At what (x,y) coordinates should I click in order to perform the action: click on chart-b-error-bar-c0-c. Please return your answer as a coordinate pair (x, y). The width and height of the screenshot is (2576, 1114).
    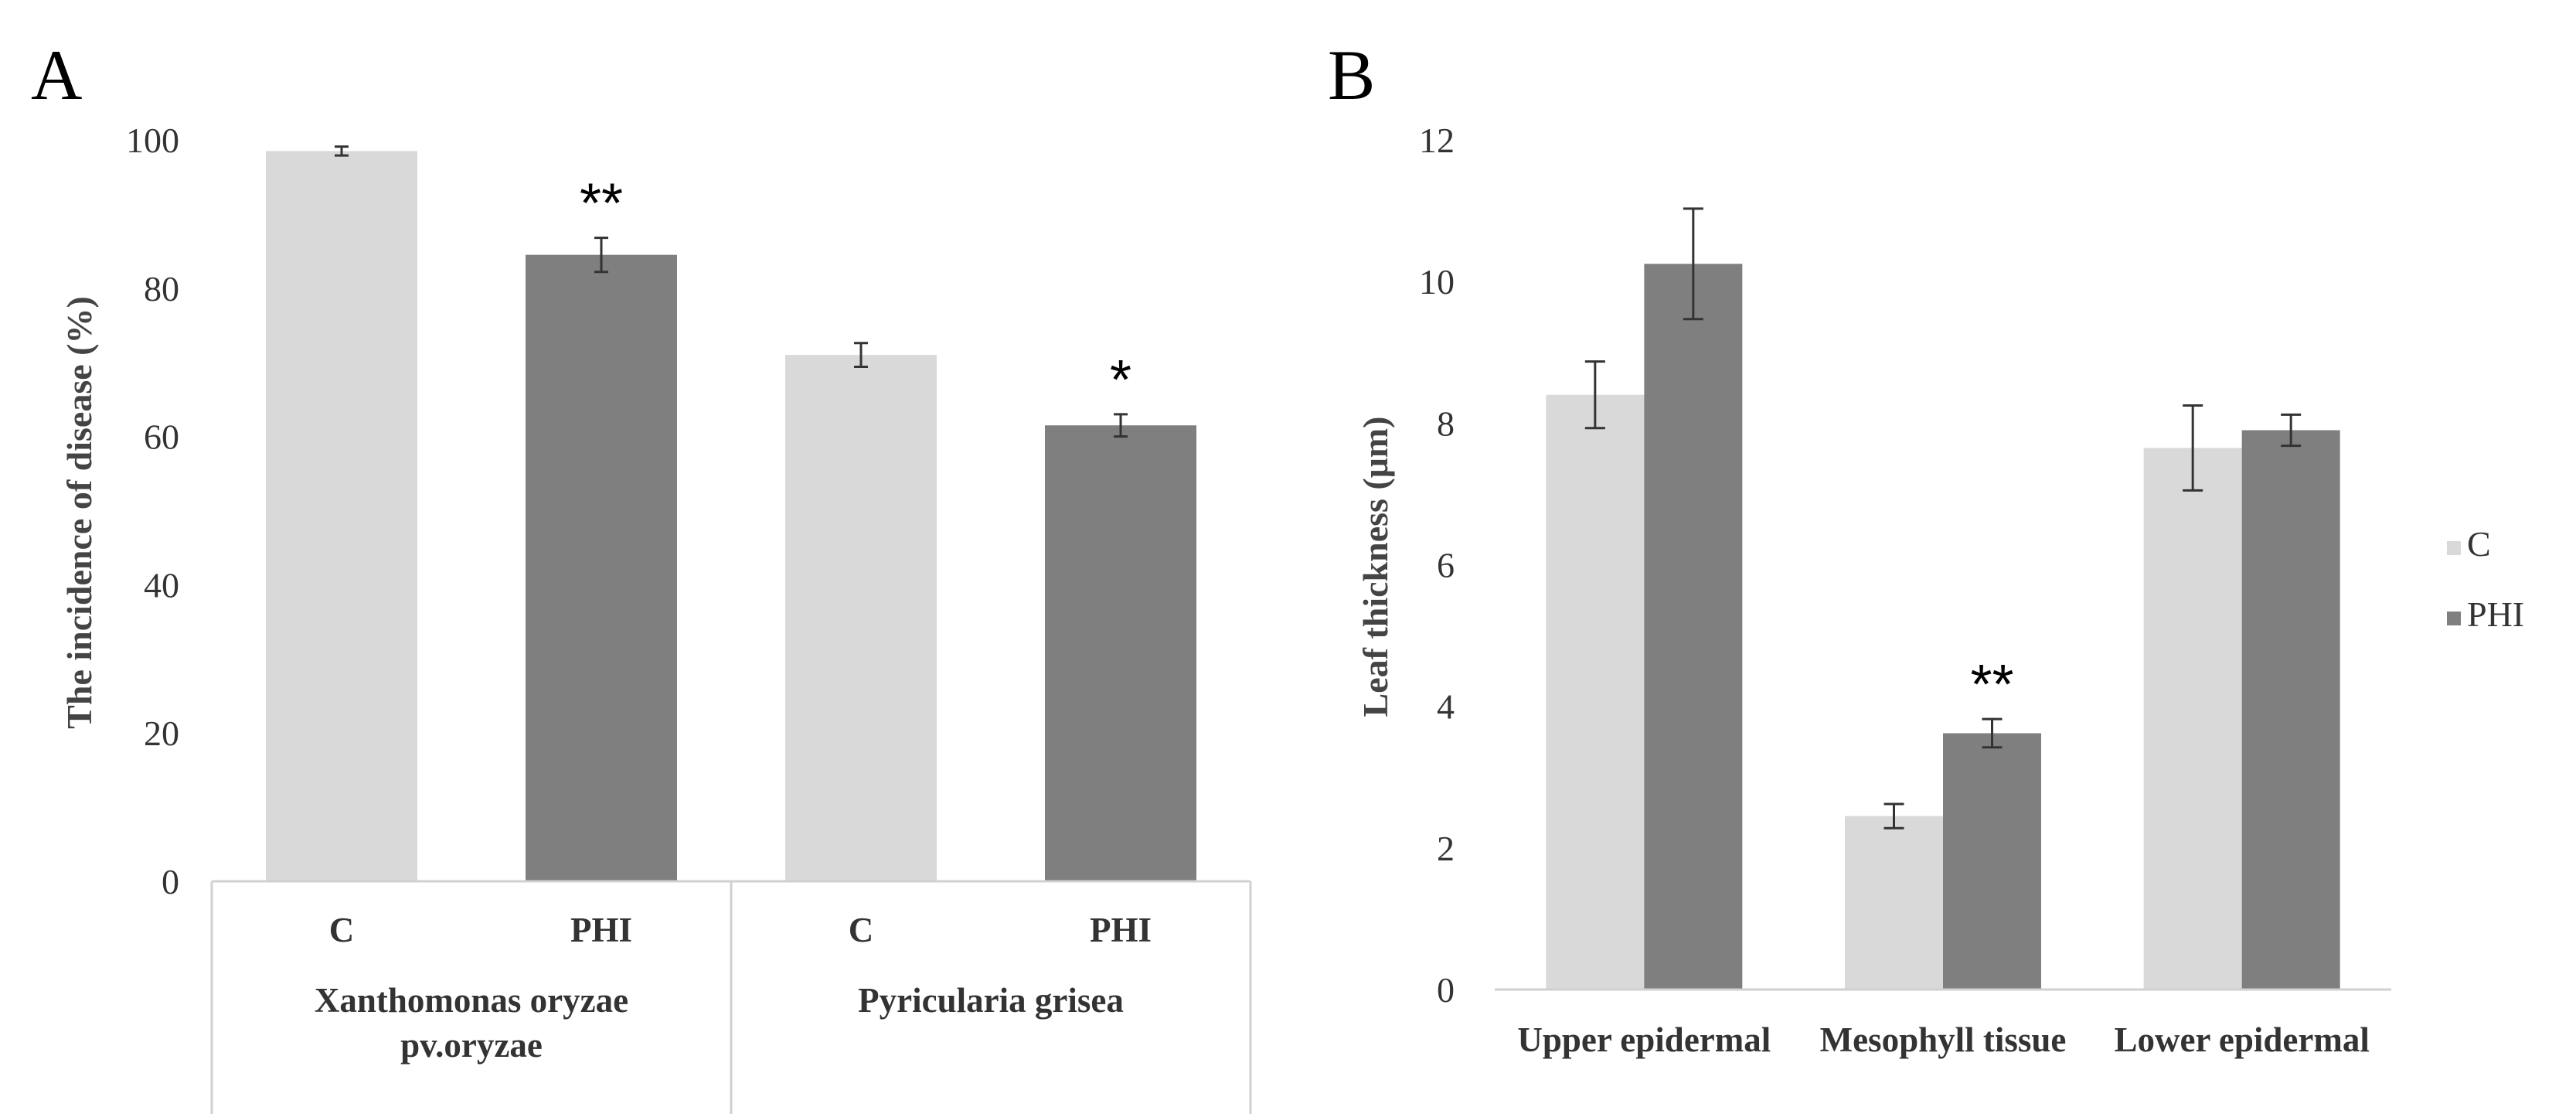
    Looking at the image, I should click on (1594, 395).